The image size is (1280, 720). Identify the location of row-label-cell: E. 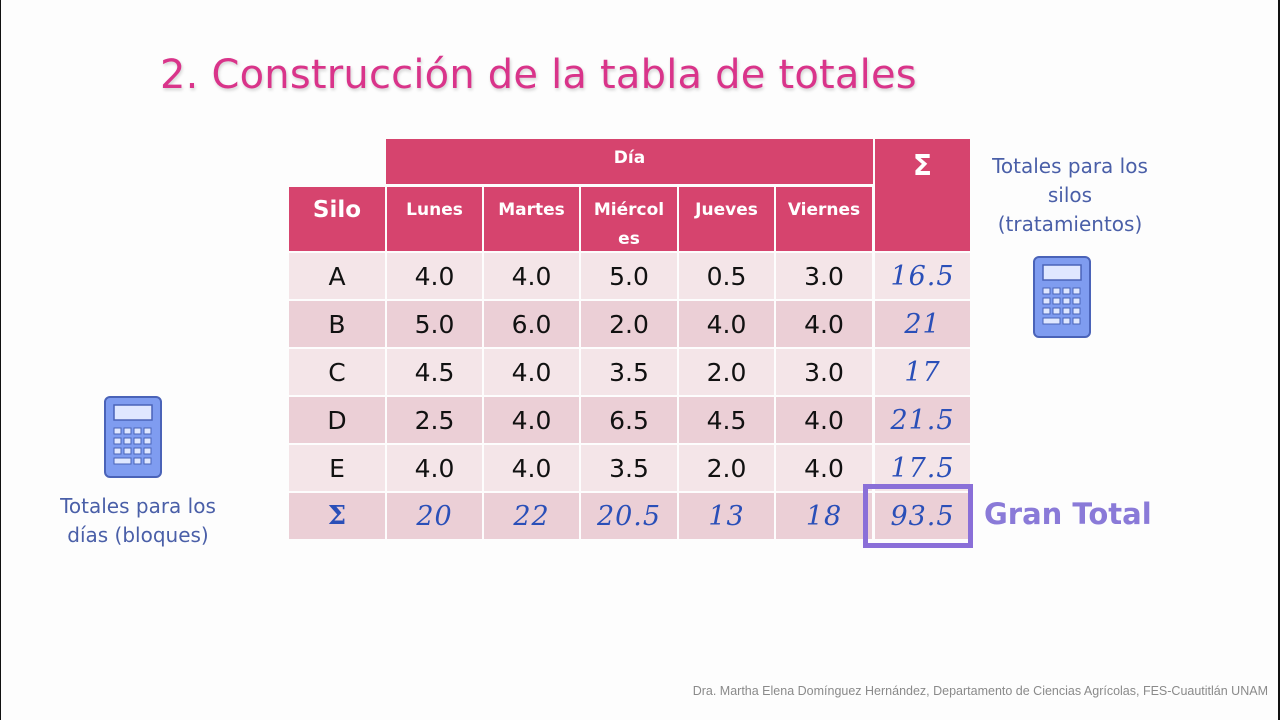
(337, 468).